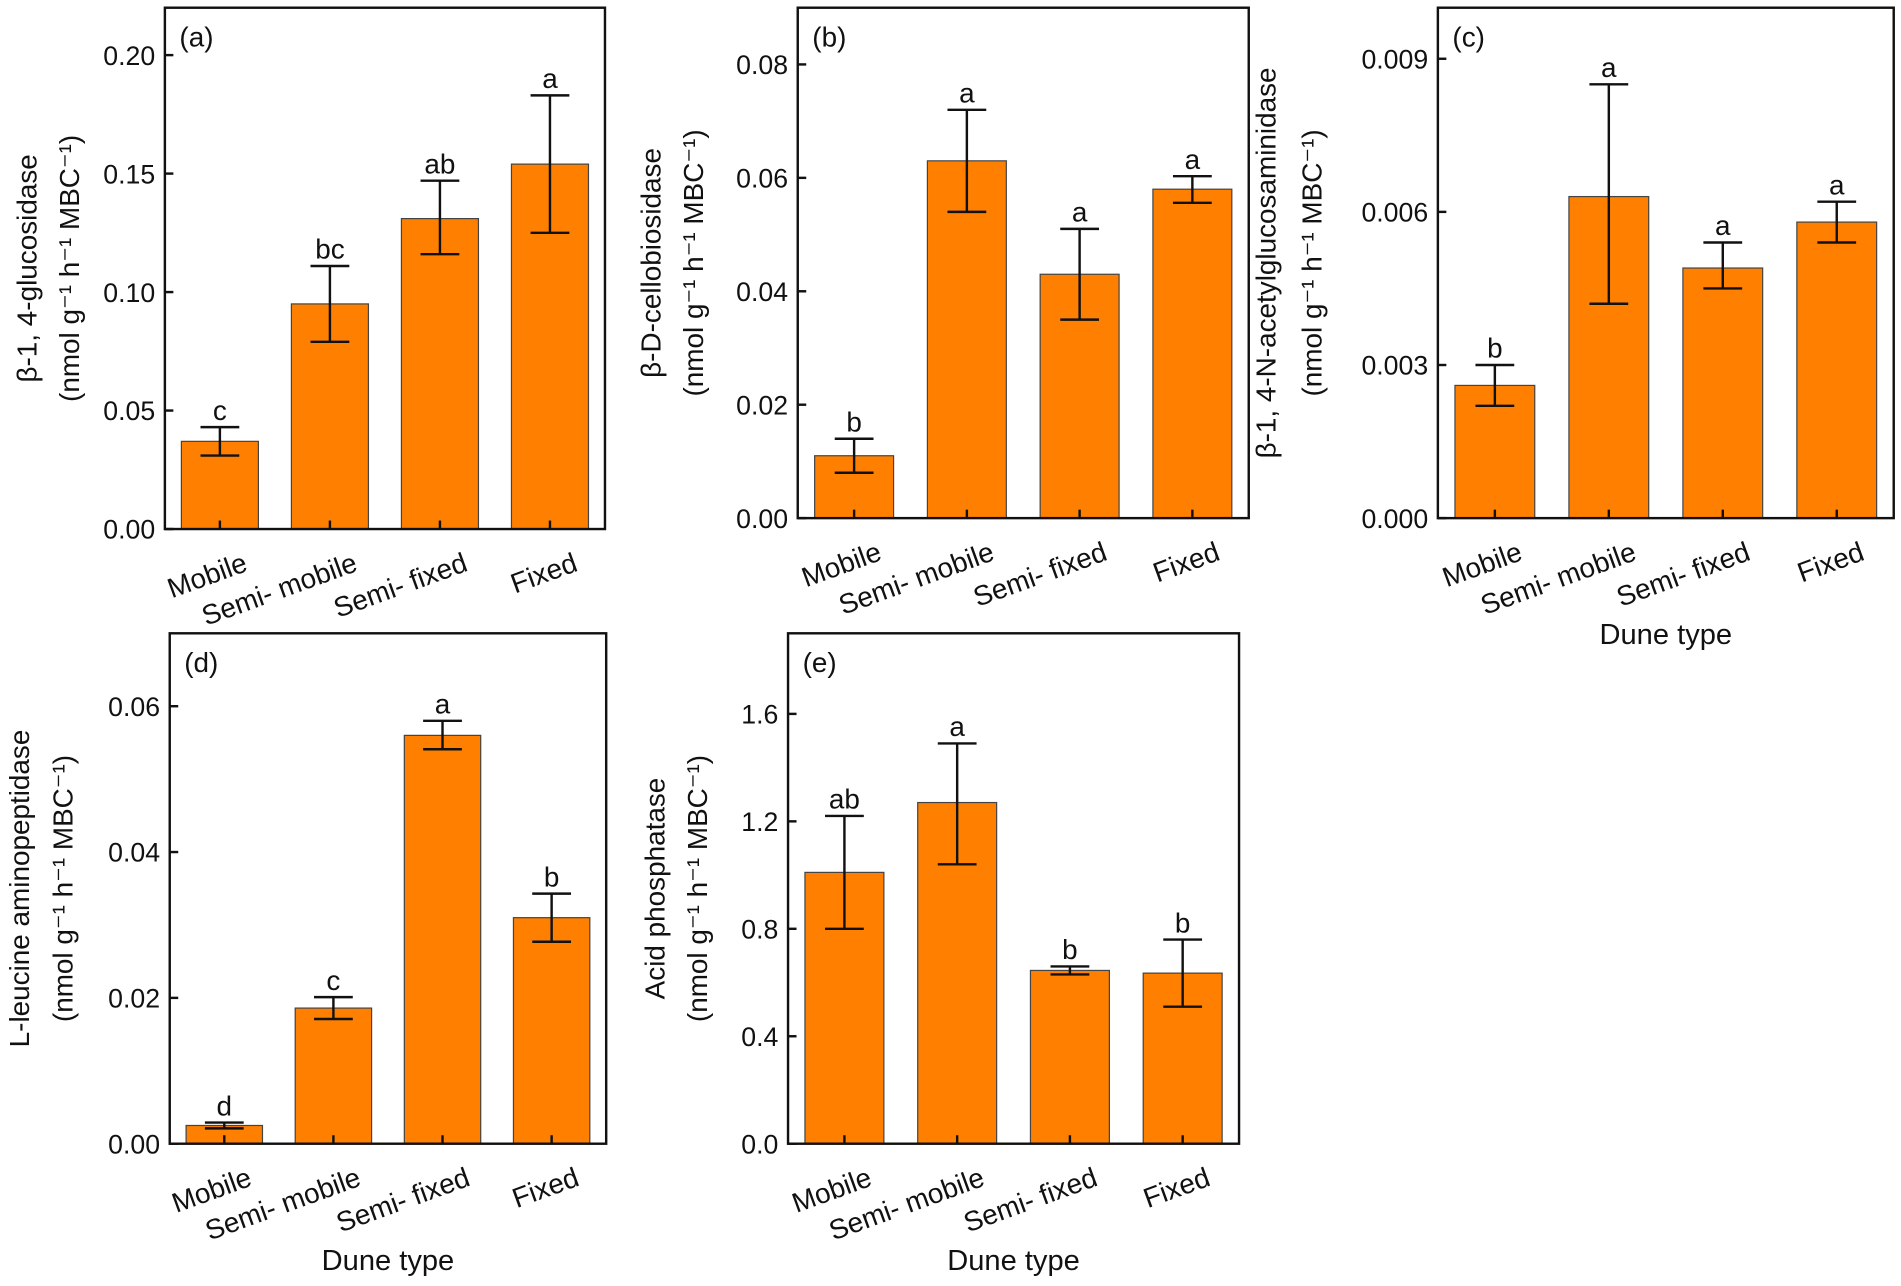  What do you see at coordinates (1394, 59) in the screenshot?
I see `y-tick-label: 0.009` at bounding box center [1394, 59].